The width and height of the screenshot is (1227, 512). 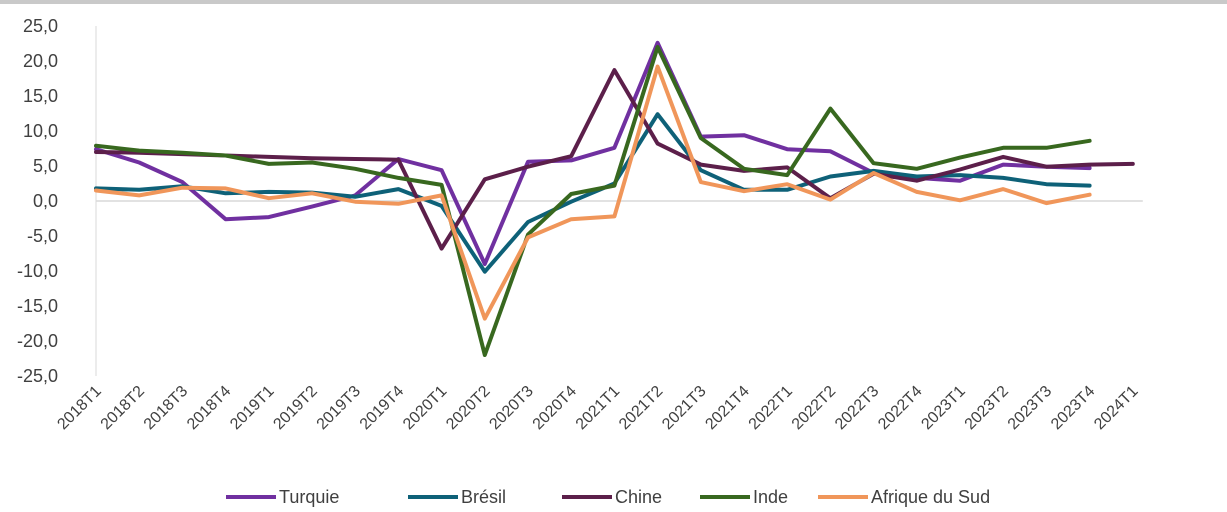 What do you see at coordinates (339, 408) in the screenshot?
I see `x-tick-label: 2019T3` at bounding box center [339, 408].